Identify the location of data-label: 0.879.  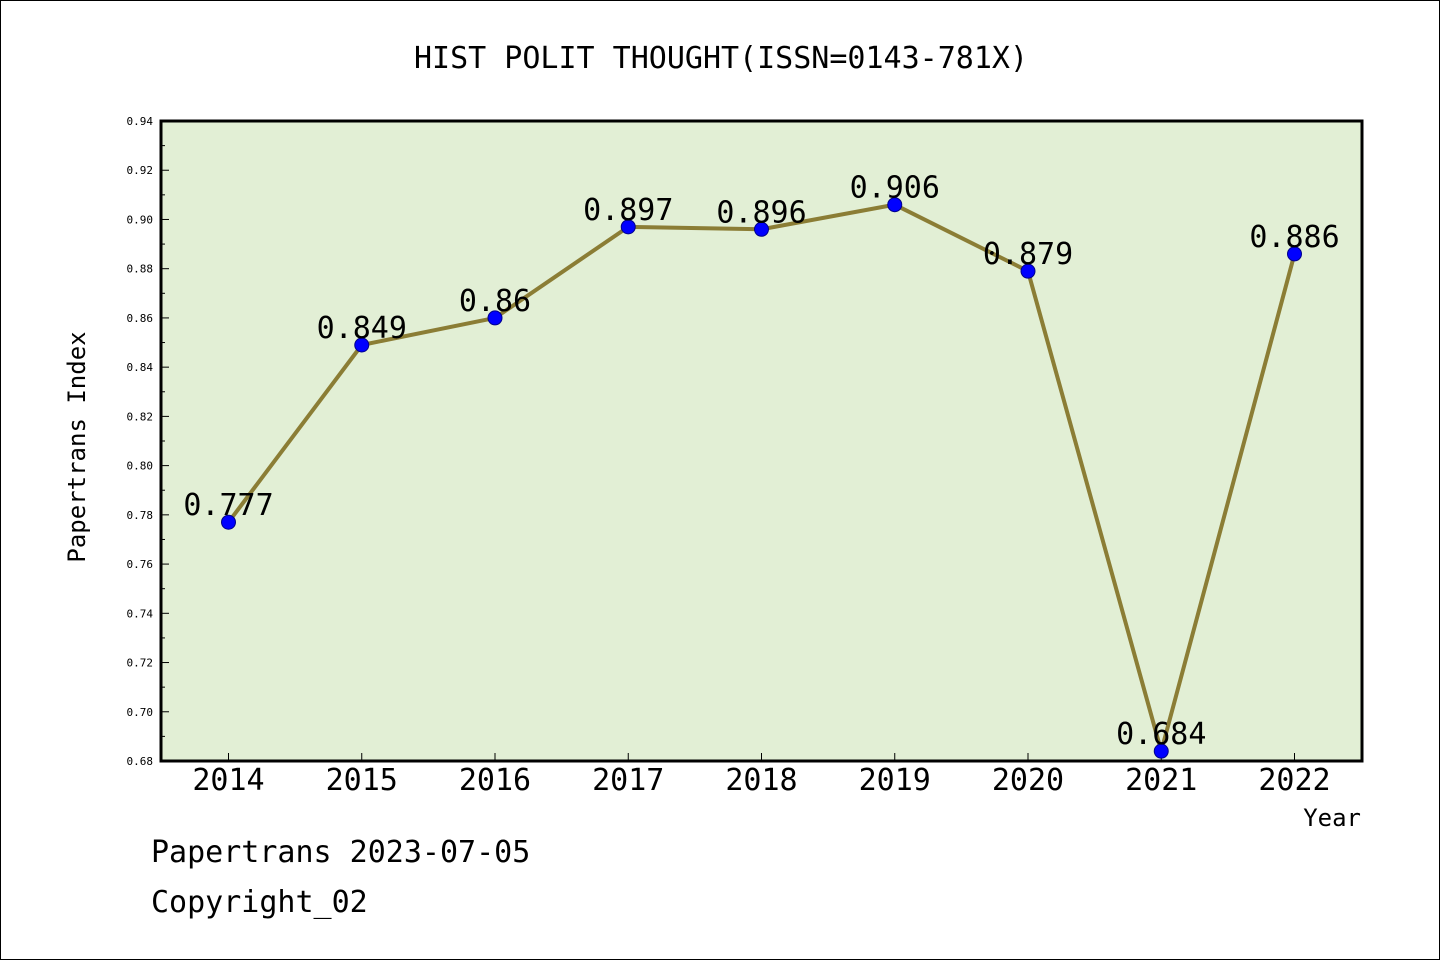
(1028, 254).